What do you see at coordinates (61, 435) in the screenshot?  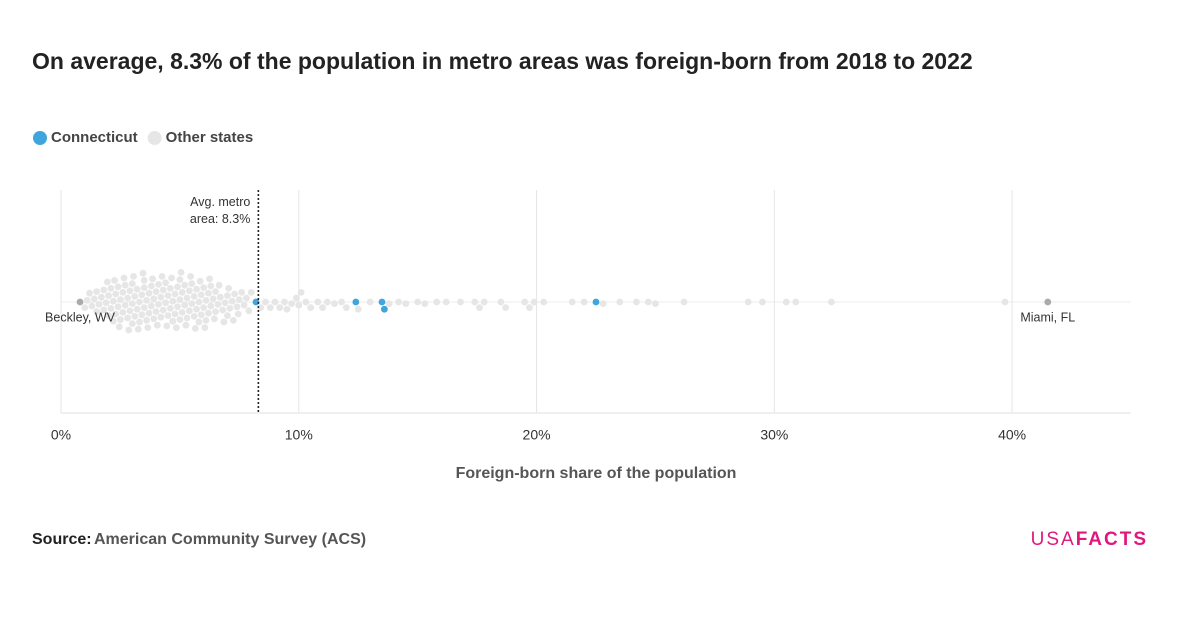 I see `x-tick-label: 0%` at bounding box center [61, 435].